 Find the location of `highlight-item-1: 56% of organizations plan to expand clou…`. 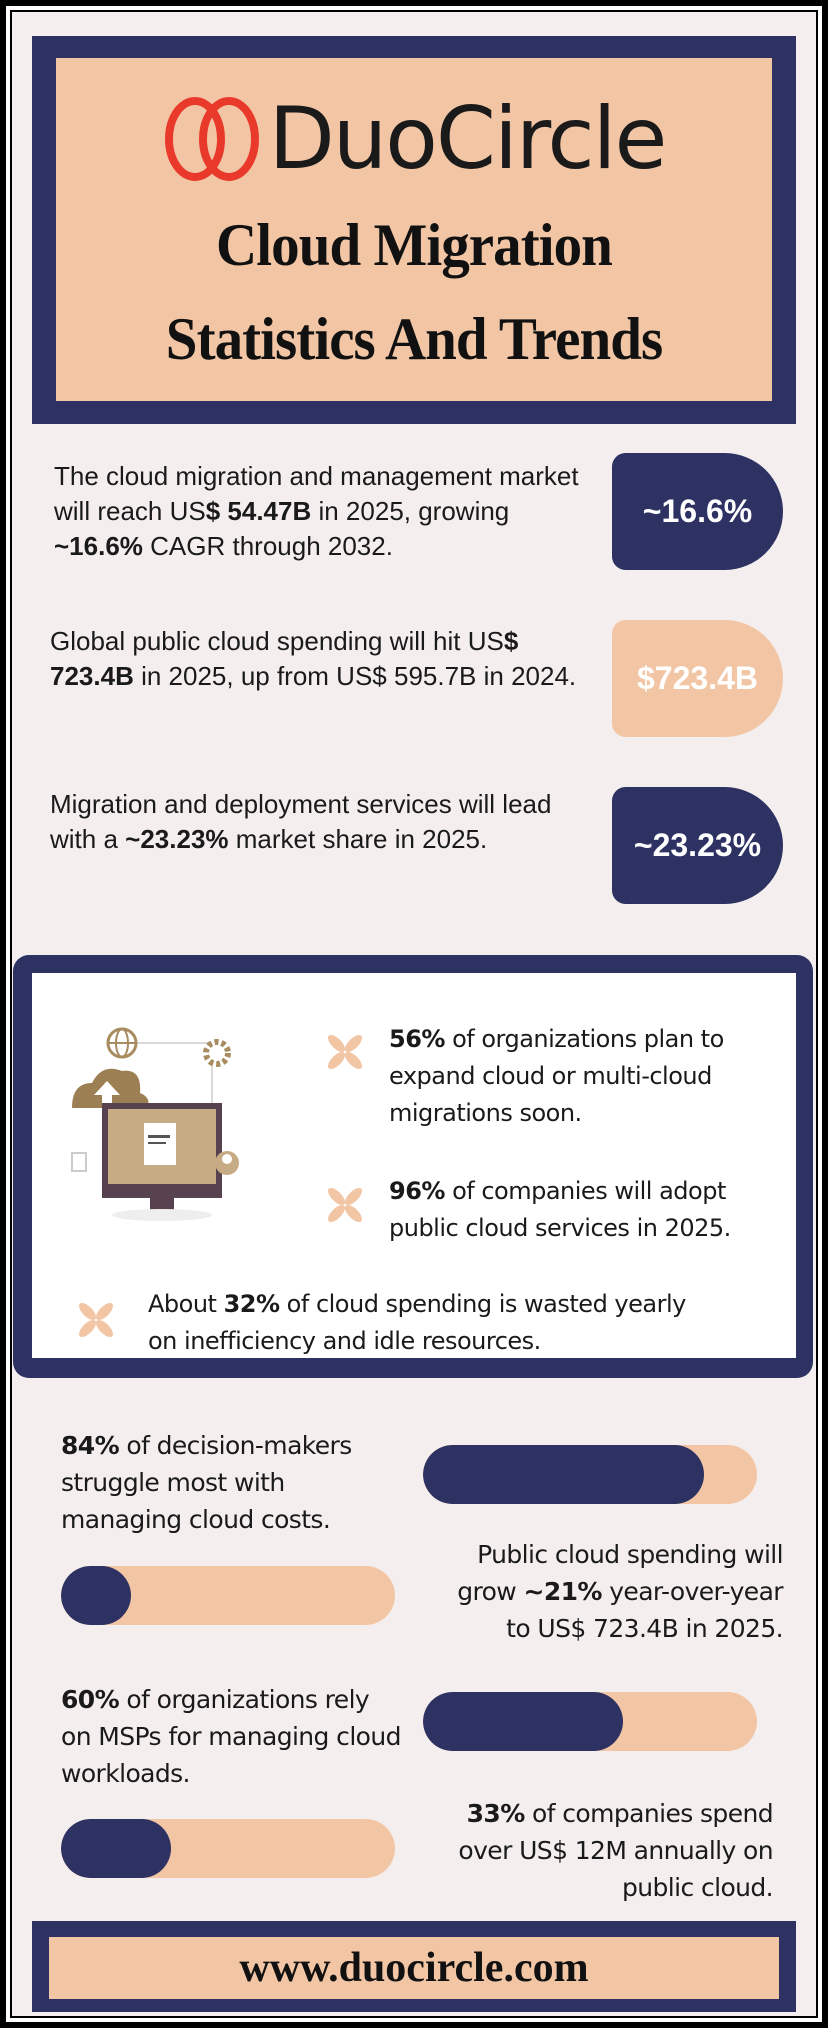

highlight-item-1: 56% of organizations plan to expand clou… is located at coordinates (556, 1076).